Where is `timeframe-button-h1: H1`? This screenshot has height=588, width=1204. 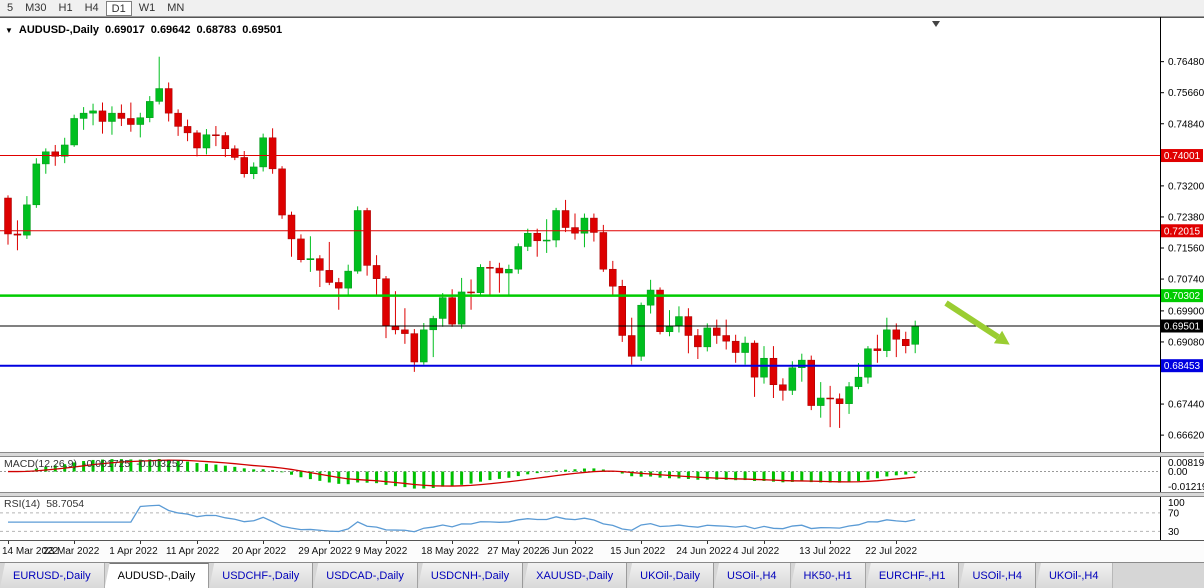 timeframe-button-h1: H1 is located at coordinates (65, 7).